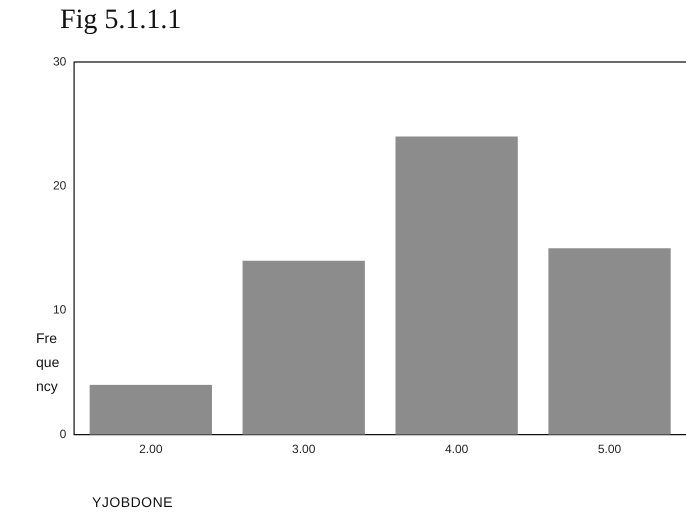 This screenshot has width=686, height=526. What do you see at coordinates (456, 449) in the screenshot?
I see `x-tick-label: 4.00` at bounding box center [456, 449].